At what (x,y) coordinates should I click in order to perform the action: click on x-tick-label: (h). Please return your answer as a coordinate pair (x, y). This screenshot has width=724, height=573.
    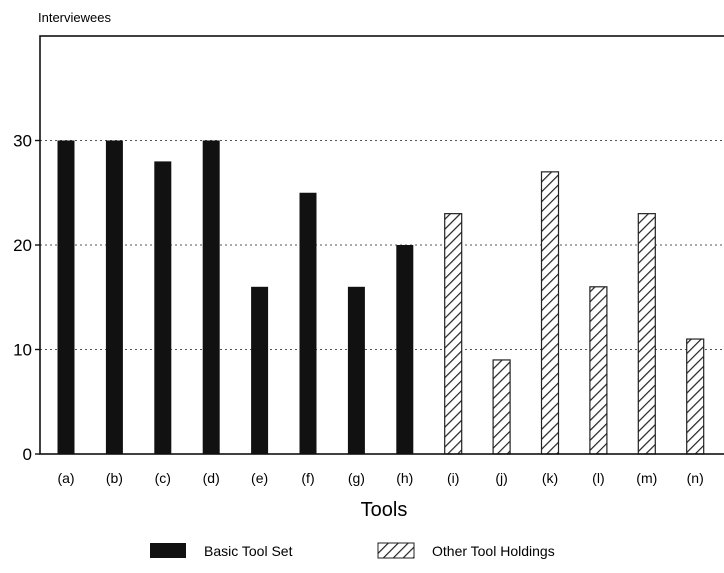
    Looking at the image, I should click on (404, 478).